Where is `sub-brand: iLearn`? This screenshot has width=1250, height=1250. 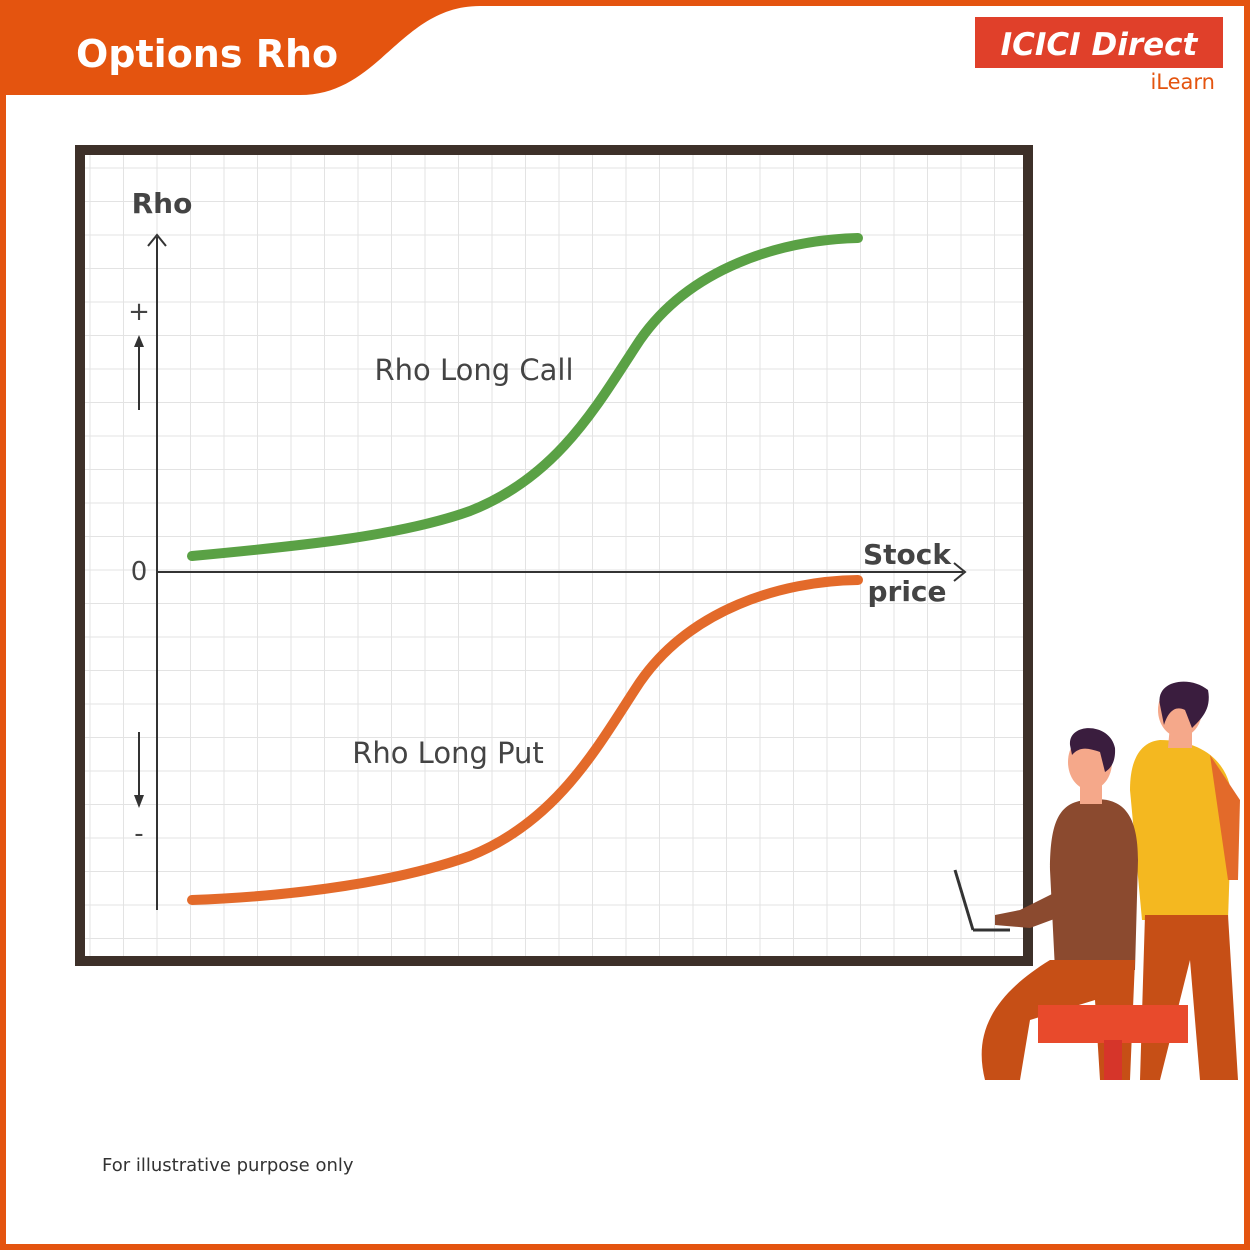
sub-brand: iLearn is located at coordinates (1182, 82).